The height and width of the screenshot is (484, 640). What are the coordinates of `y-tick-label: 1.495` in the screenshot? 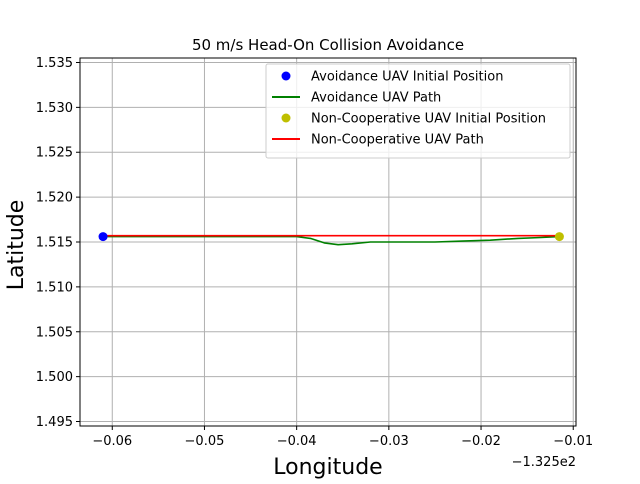 It's located at (54, 422).